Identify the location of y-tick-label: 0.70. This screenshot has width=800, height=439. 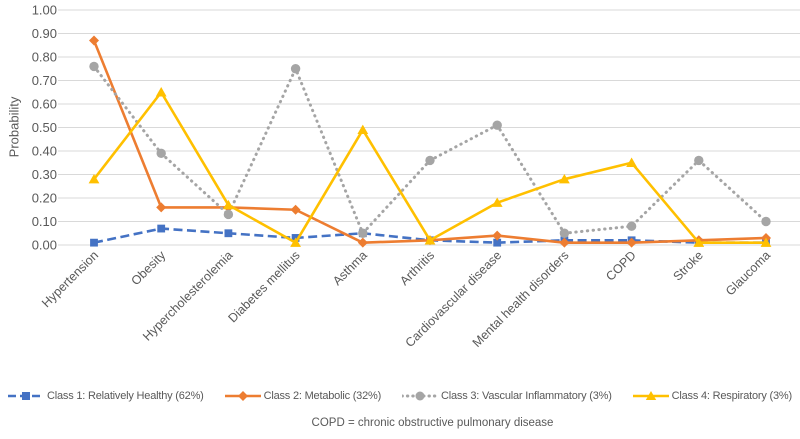
(44, 80).